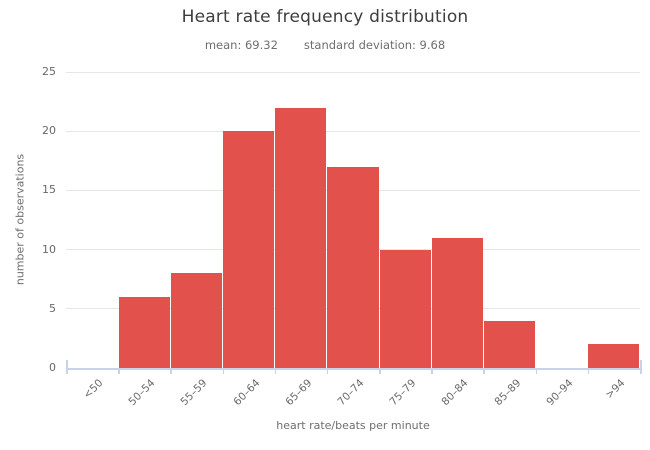  I want to click on y-tick-label: 0, so click(52, 367).